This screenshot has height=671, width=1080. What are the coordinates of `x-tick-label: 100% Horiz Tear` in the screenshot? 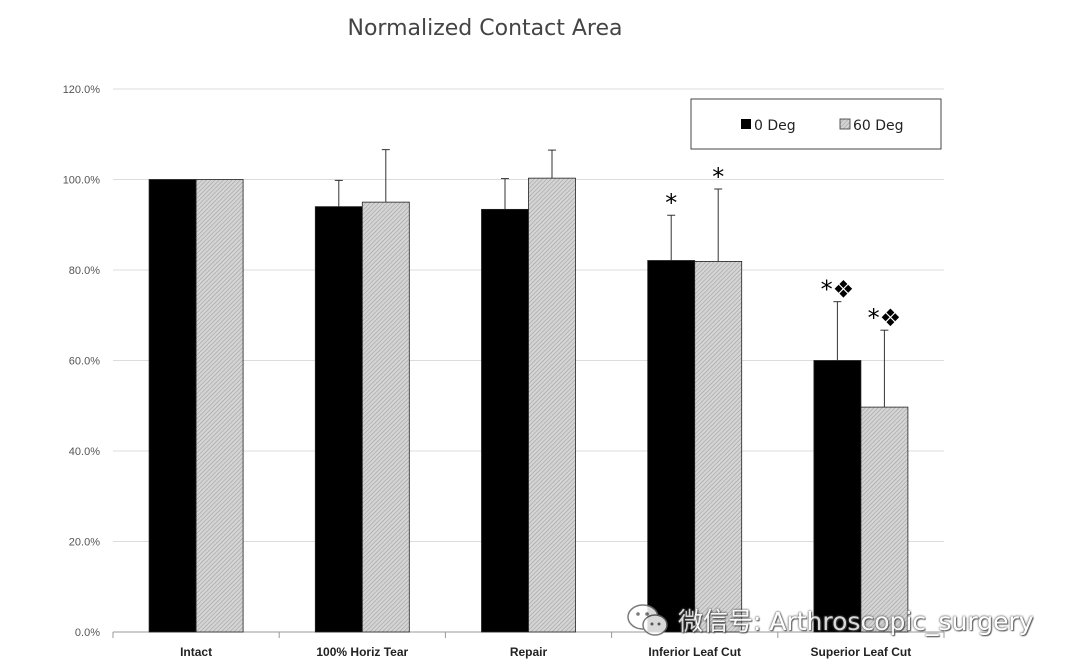 It's located at (362, 652).